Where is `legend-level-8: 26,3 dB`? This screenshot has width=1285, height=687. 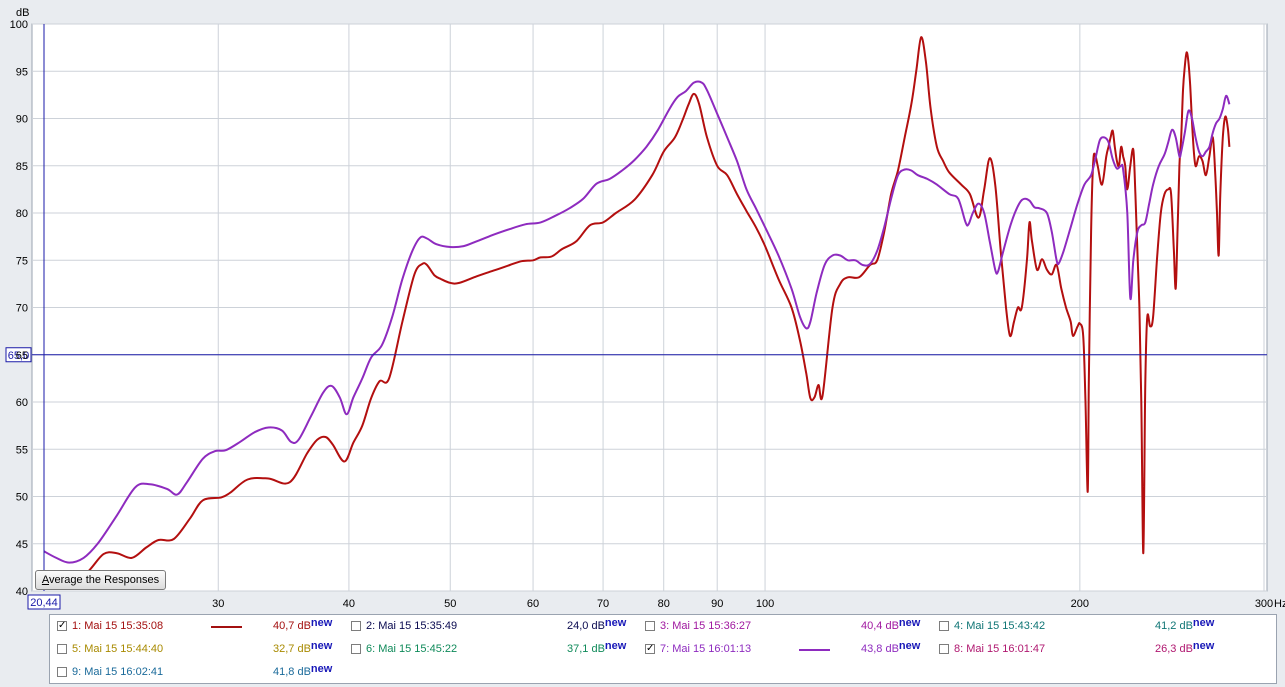 legend-level-8: 26,3 dB is located at coordinates (1174, 649).